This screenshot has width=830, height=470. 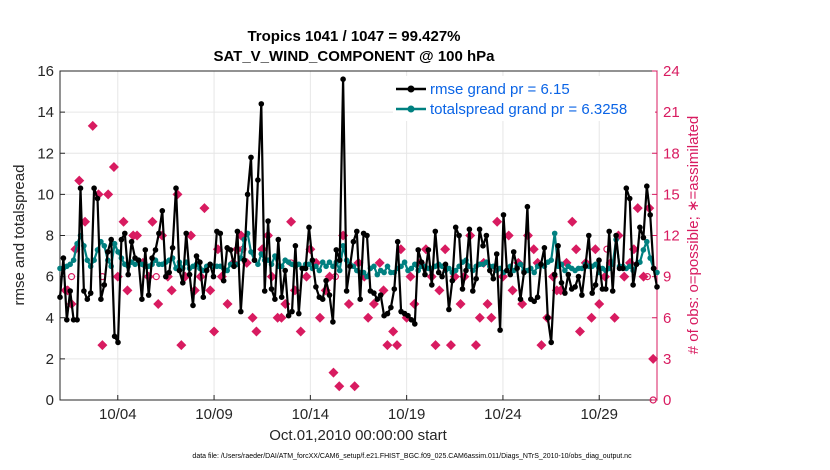 I want to click on x-axis-label: Oct.01,2010 00:00:00 start, so click(x=358, y=435).